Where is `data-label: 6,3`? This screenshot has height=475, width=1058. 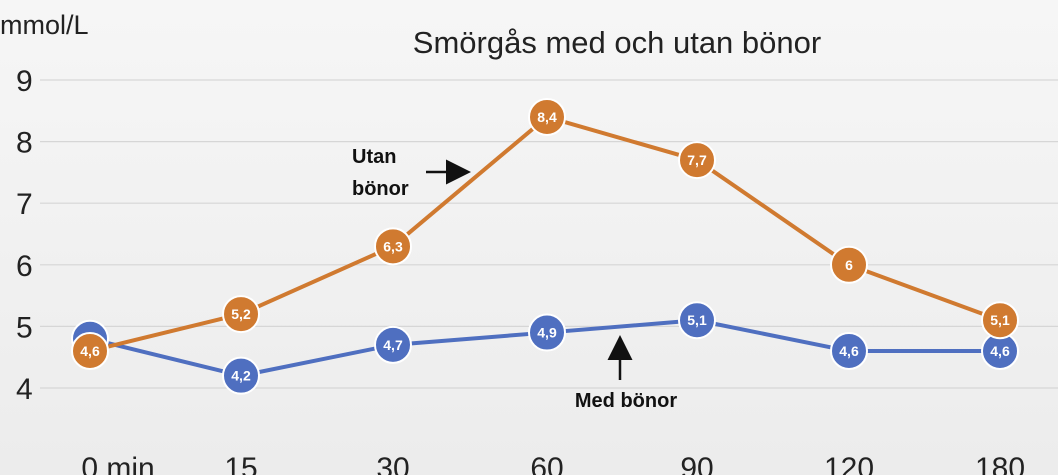
data-label: 6,3 is located at coordinates (393, 246).